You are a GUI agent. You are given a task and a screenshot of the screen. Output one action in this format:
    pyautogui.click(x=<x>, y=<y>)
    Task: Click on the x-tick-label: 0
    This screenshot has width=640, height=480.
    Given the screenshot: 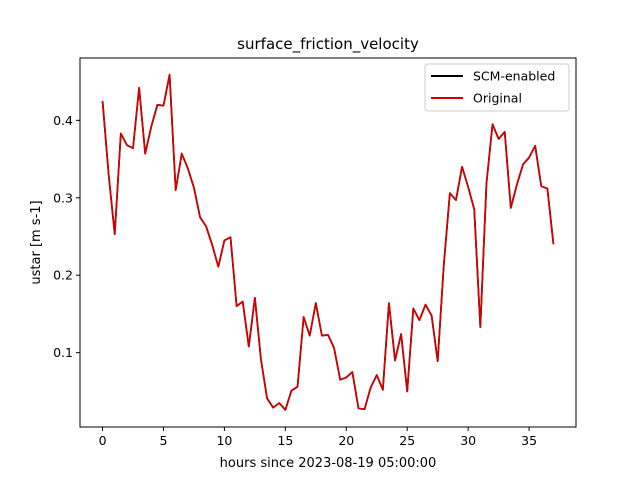 What is the action you would take?
    pyautogui.click(x=103, y=440)
    